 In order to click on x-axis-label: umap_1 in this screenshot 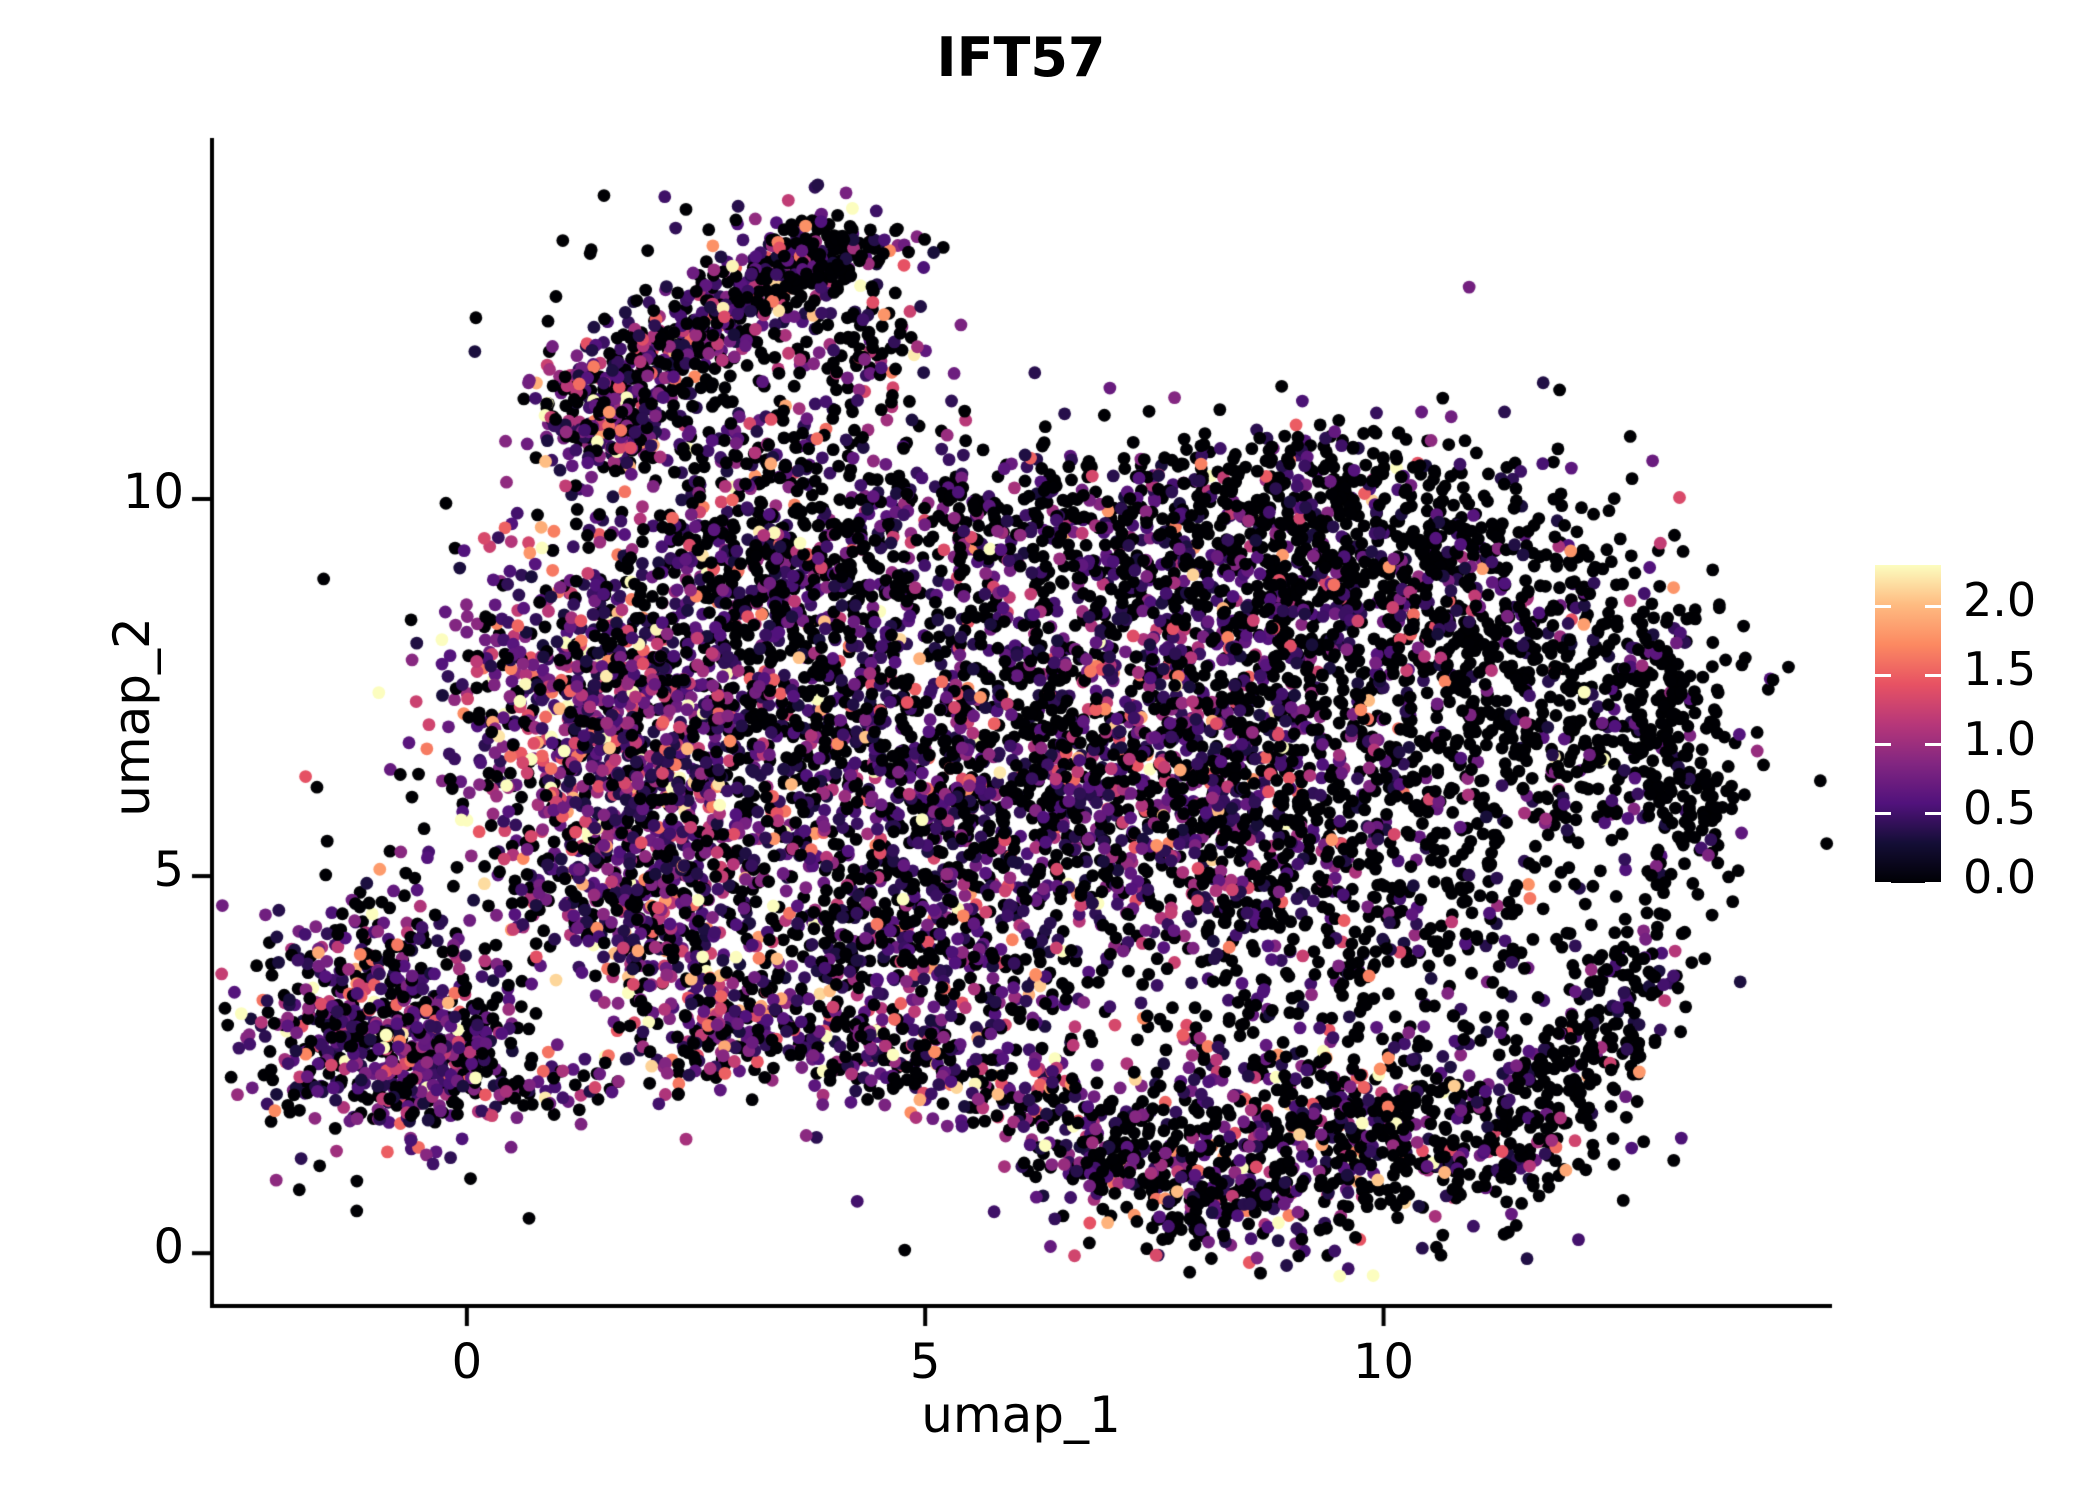, I will do `click(1021, 1415)`.